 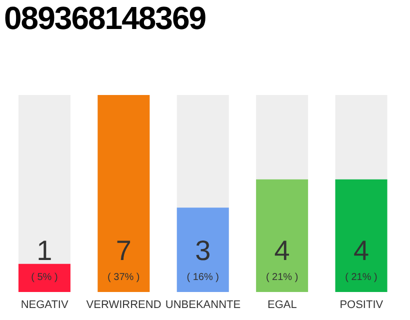 What do you see at coordinates (282, 304) in the screenshot?
I see `x-tick-label: EGAL` at bounding box center [282, 304].